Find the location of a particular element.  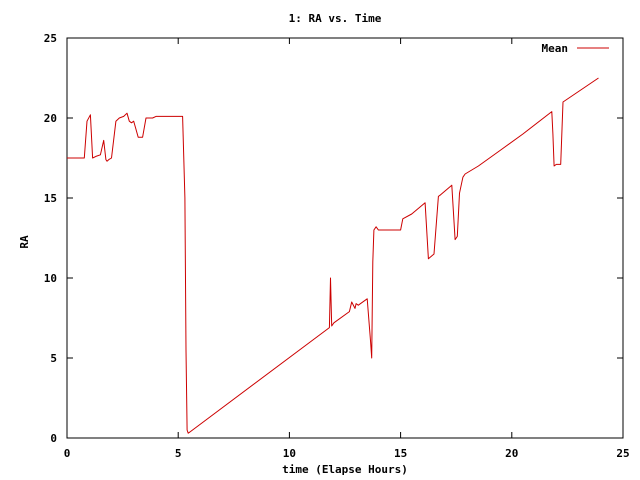

x-tick-label: 20 is located at coordinates (511, 453).